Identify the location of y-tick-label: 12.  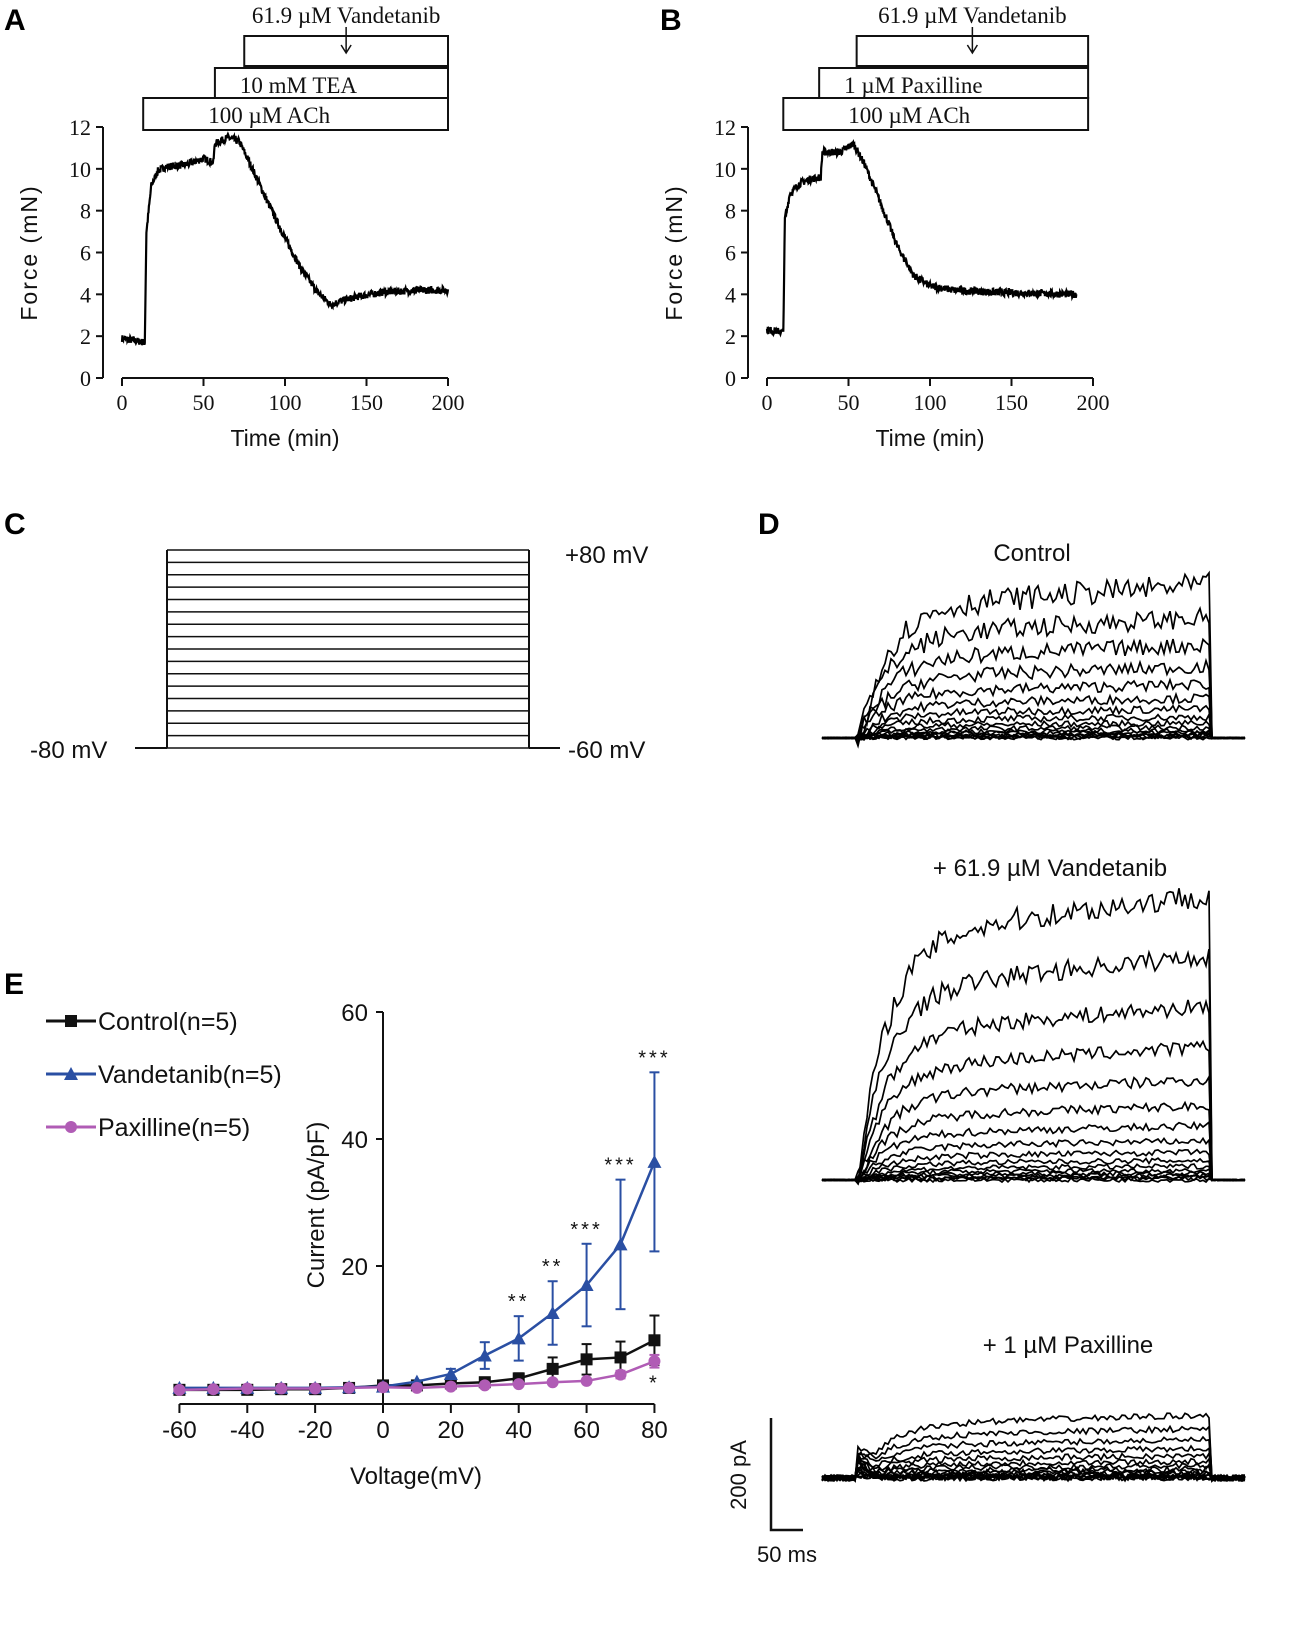
(80, 127).